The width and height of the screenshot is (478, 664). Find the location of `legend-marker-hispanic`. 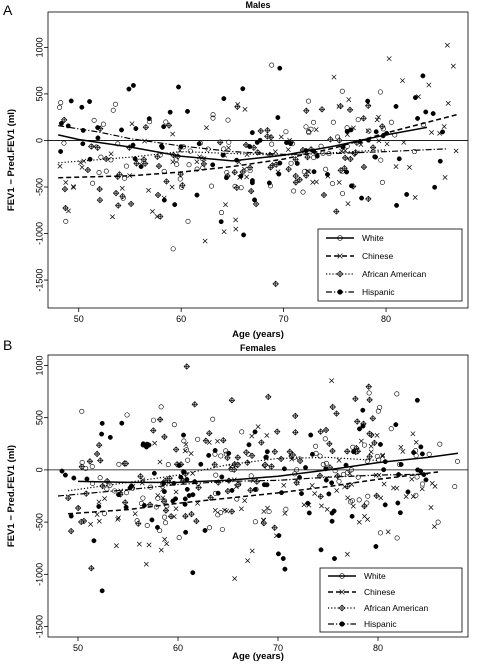

legend-marker-hispanic is located at coordinates (340, 292).